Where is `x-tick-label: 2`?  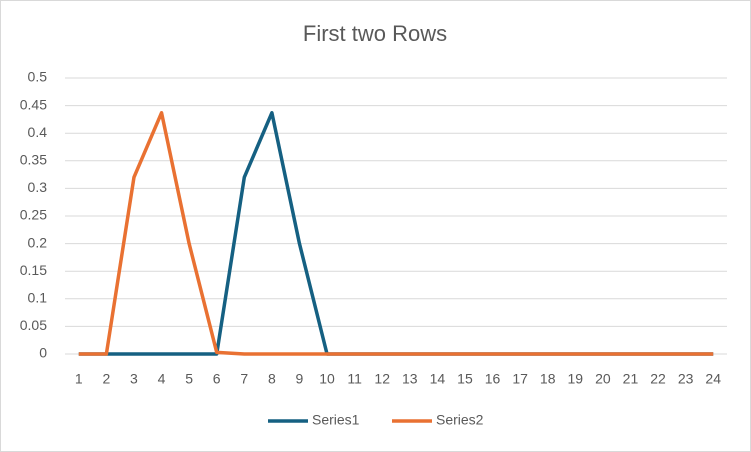
x-tick-label: 2 is located at coordinates (106, 379).